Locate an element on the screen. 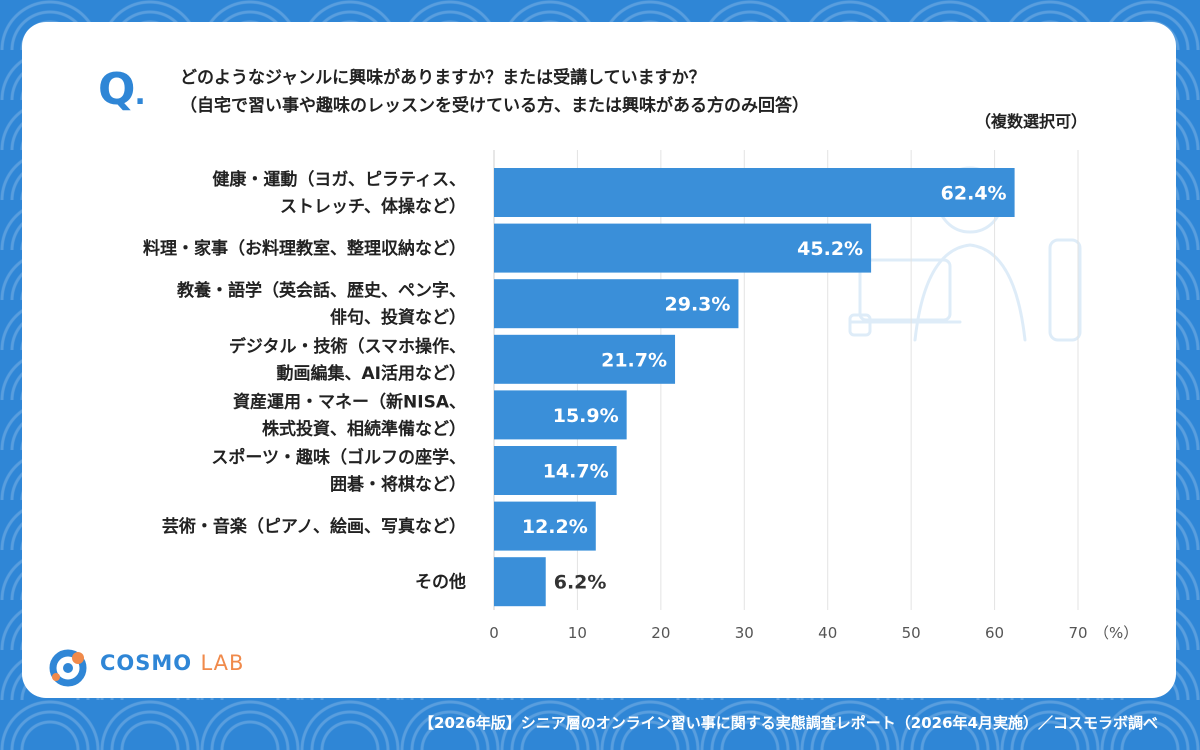 Image resolution: width=1200 pixels, height=750 pixels. question-mark: Q. is located at coordinates (122, 89).